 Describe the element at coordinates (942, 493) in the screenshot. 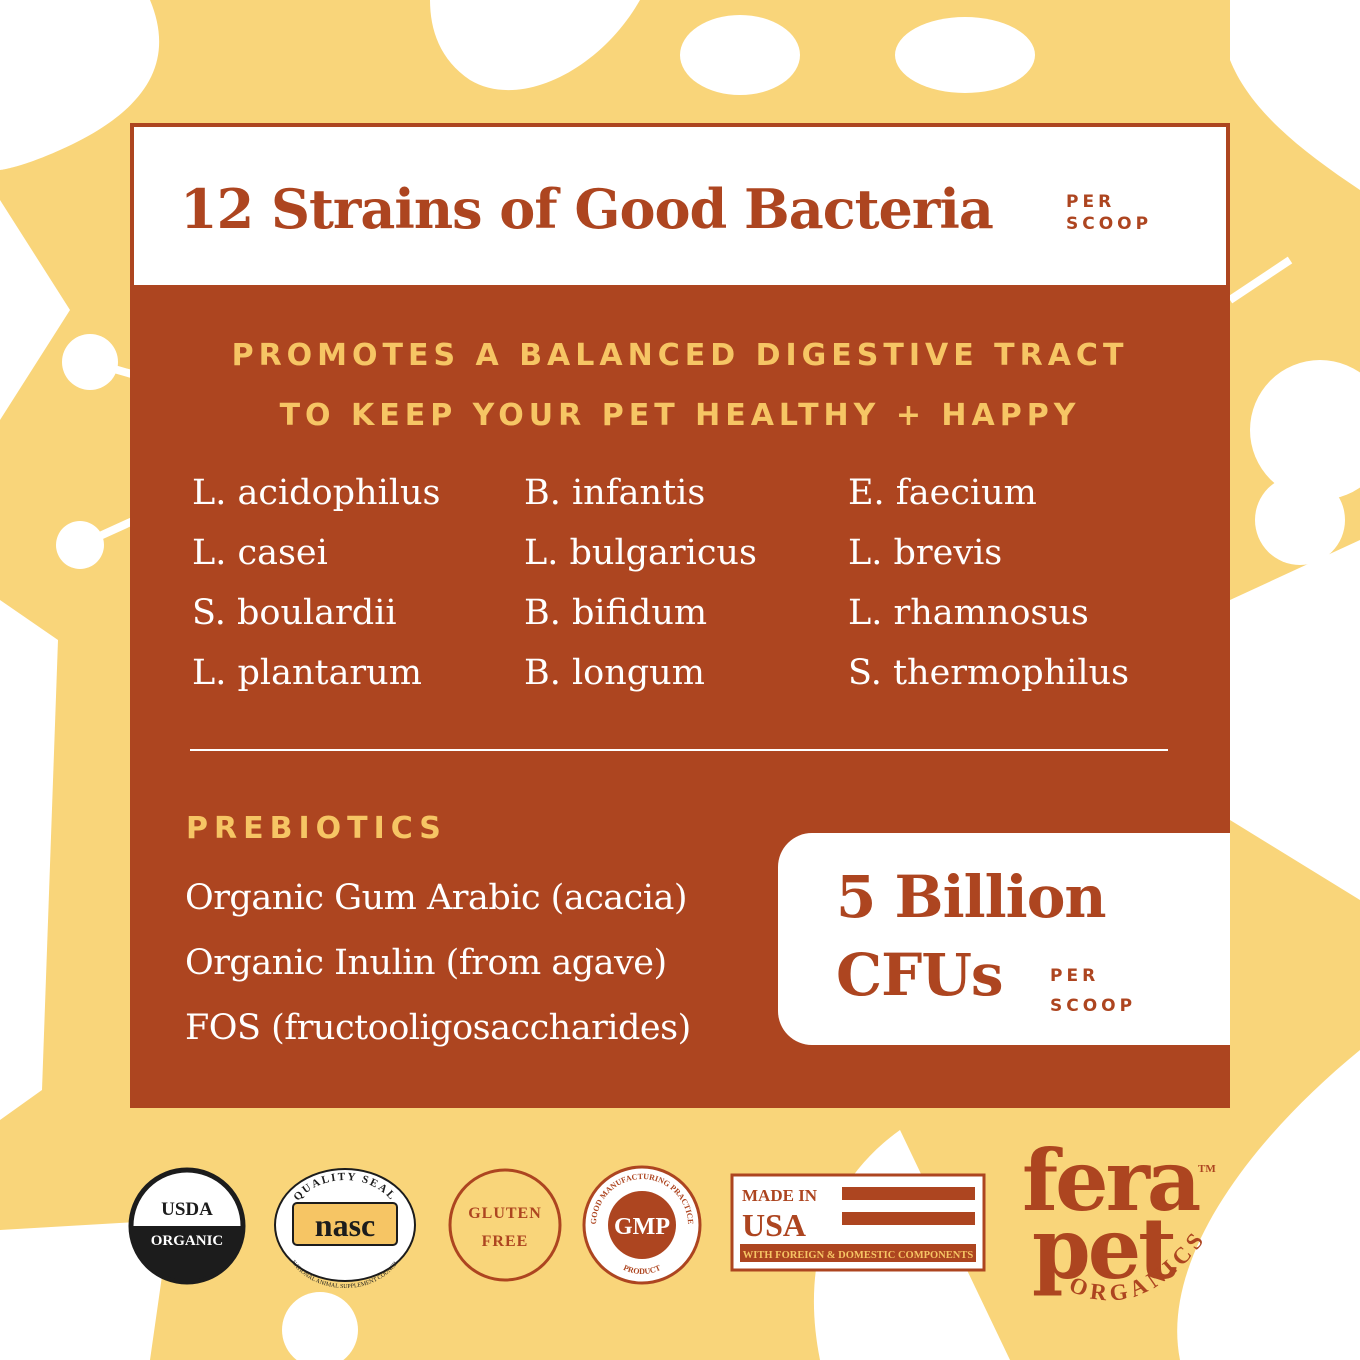

I see `strain-item: E. faecium` at that location.